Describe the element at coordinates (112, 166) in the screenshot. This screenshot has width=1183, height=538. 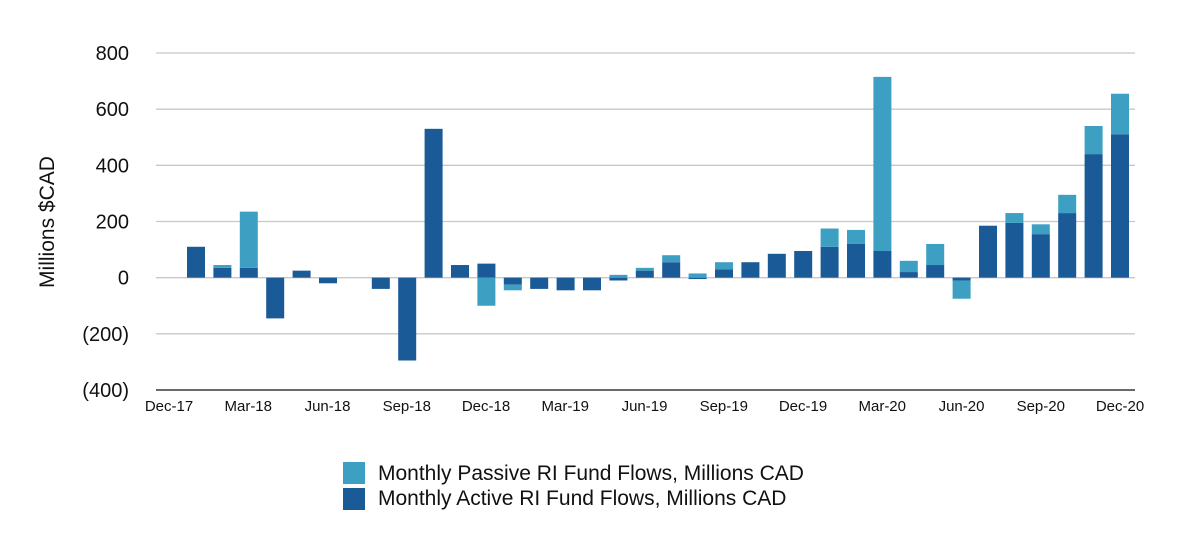
I see `y-tick-label: 400` at that location.